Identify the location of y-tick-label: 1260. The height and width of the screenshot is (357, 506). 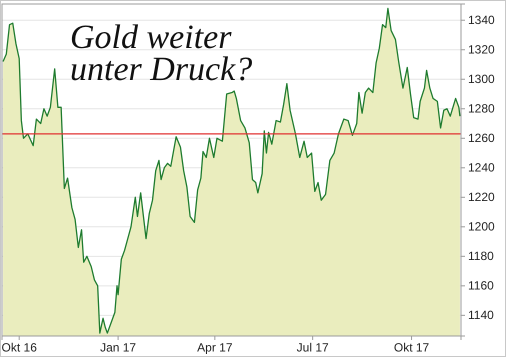
(482, 138).